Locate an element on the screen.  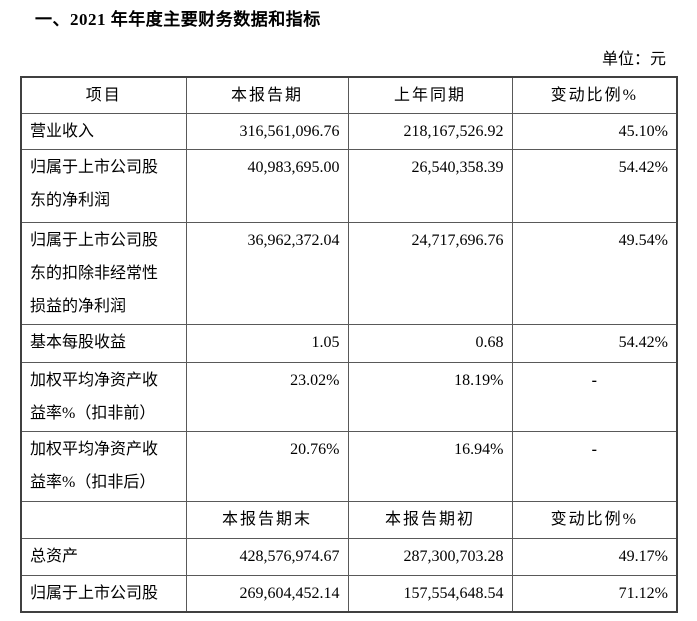
table-subheader-row: 本报告期末 本报告期初 变动比例% is located at coordinates (349, 520).